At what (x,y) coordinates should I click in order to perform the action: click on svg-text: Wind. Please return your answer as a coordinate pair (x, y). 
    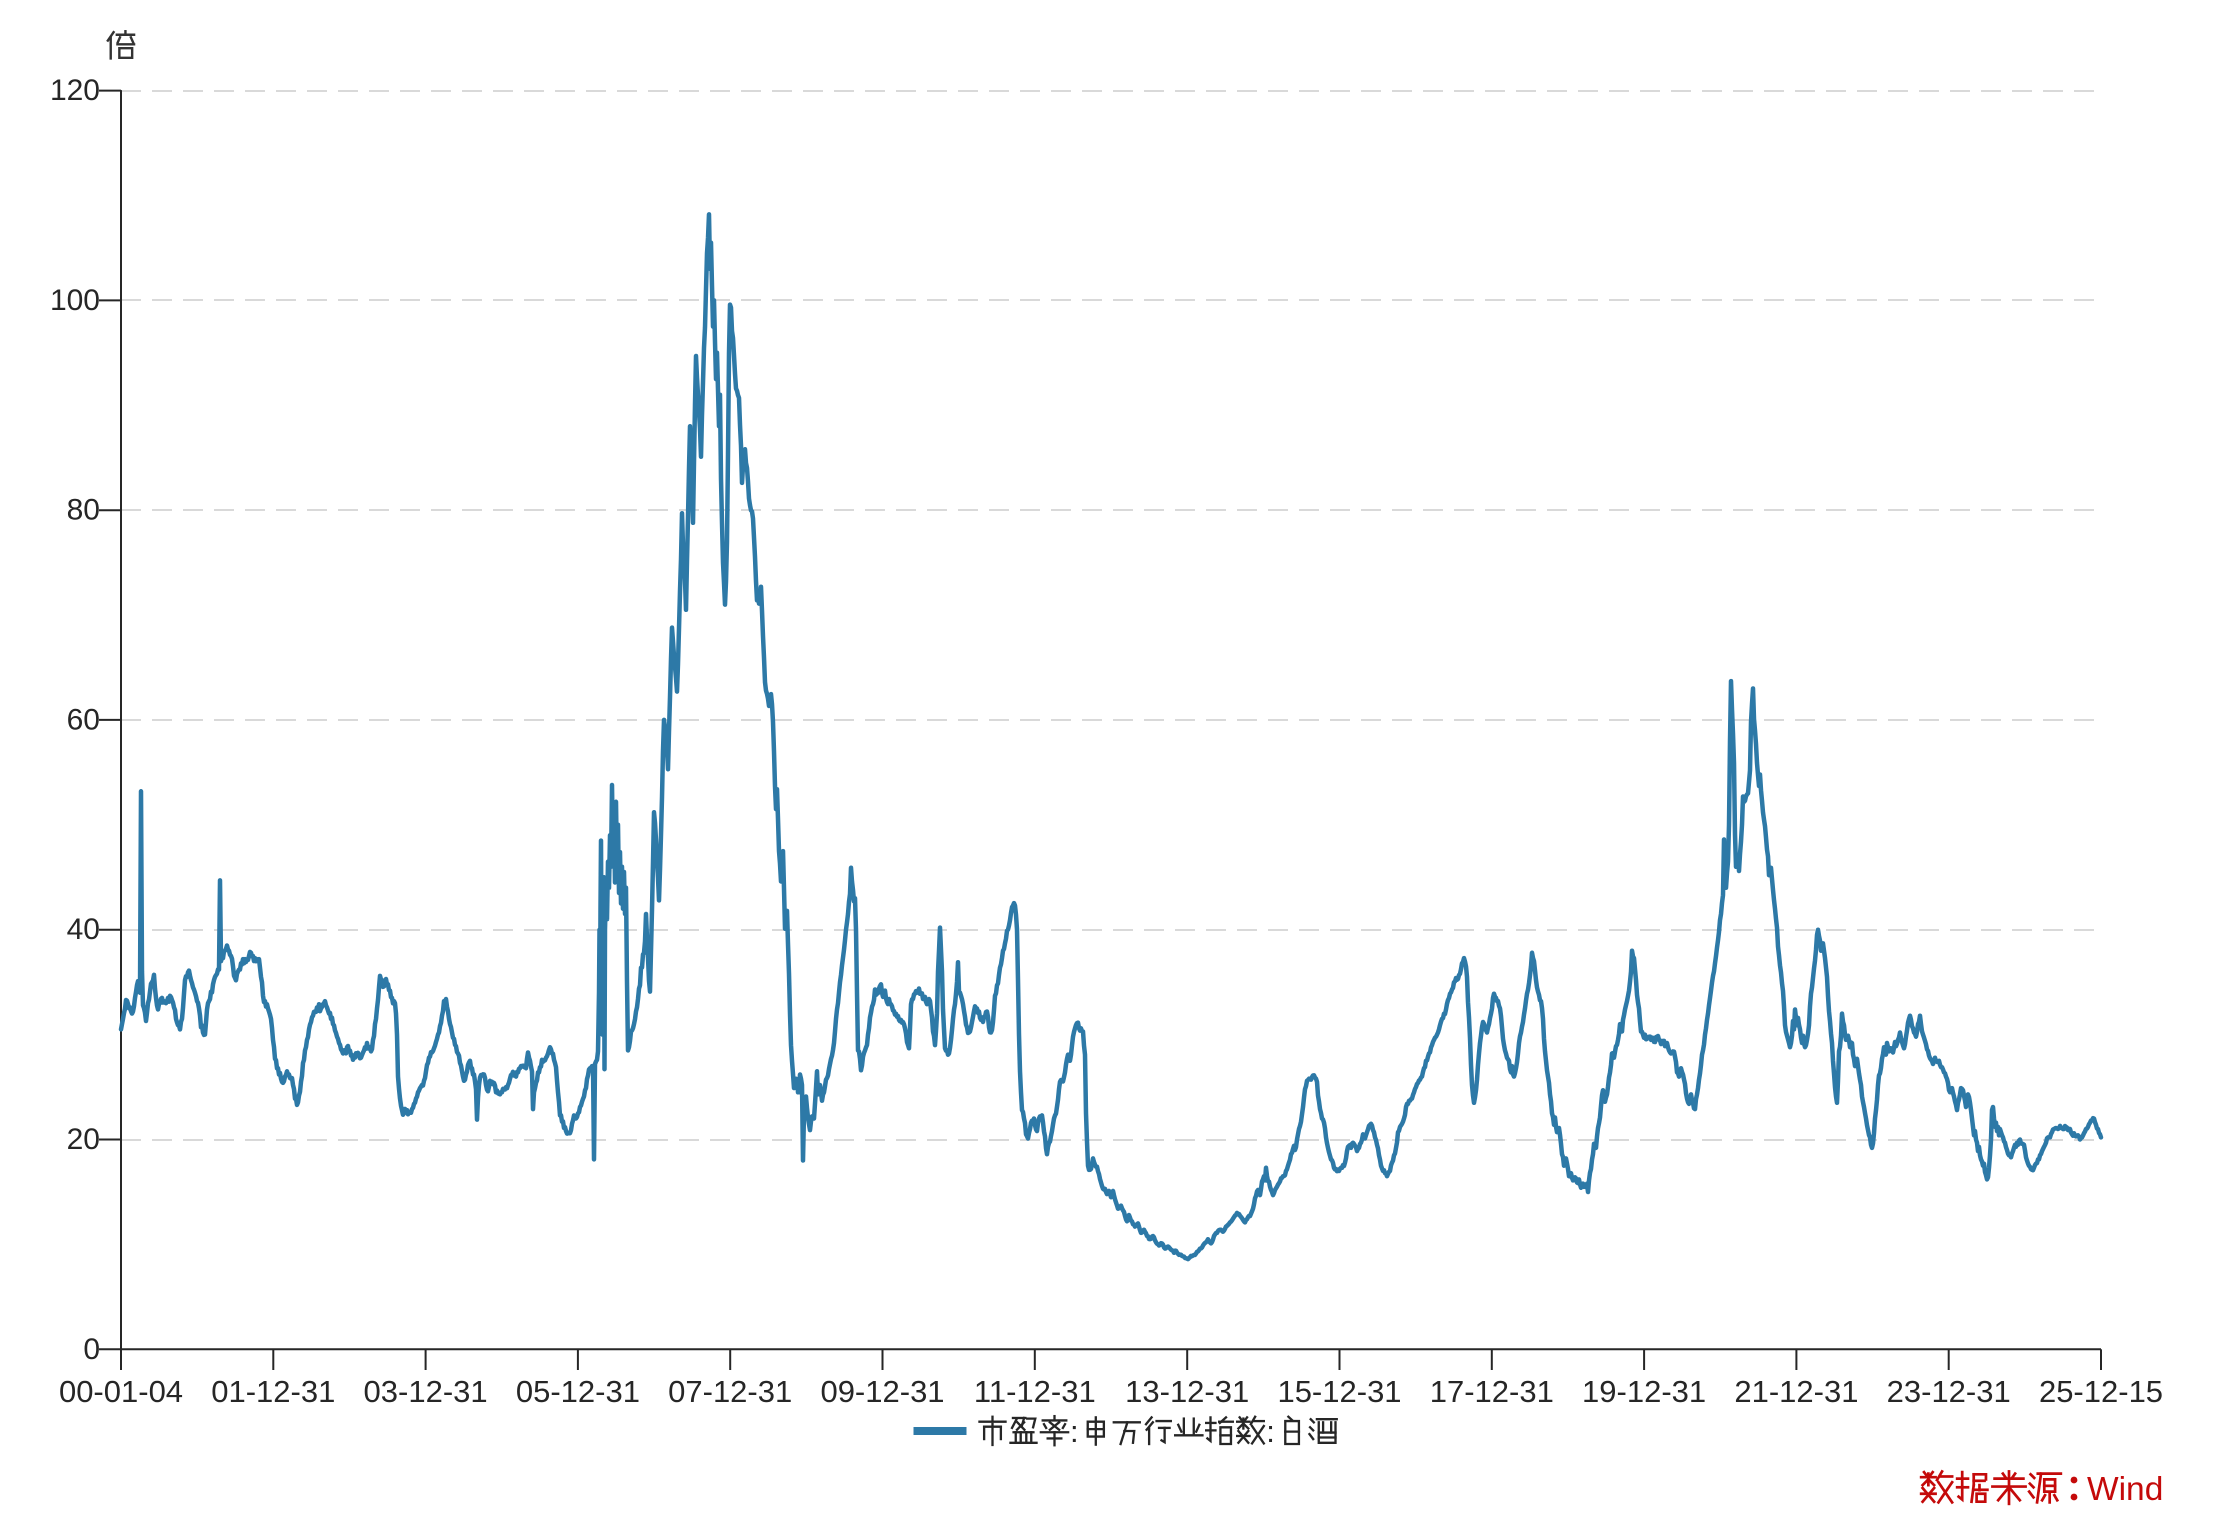
    Looking at the image, I should click on (2125, 1489).